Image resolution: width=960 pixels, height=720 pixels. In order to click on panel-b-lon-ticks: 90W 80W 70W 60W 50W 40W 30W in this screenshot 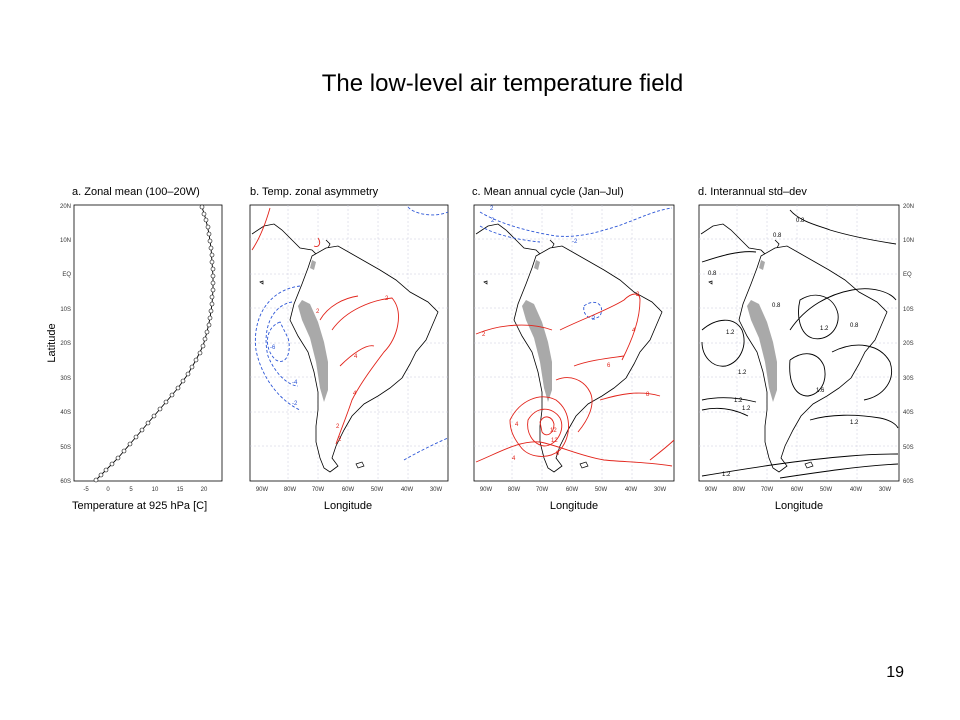, I will do `click(349, 490)`.